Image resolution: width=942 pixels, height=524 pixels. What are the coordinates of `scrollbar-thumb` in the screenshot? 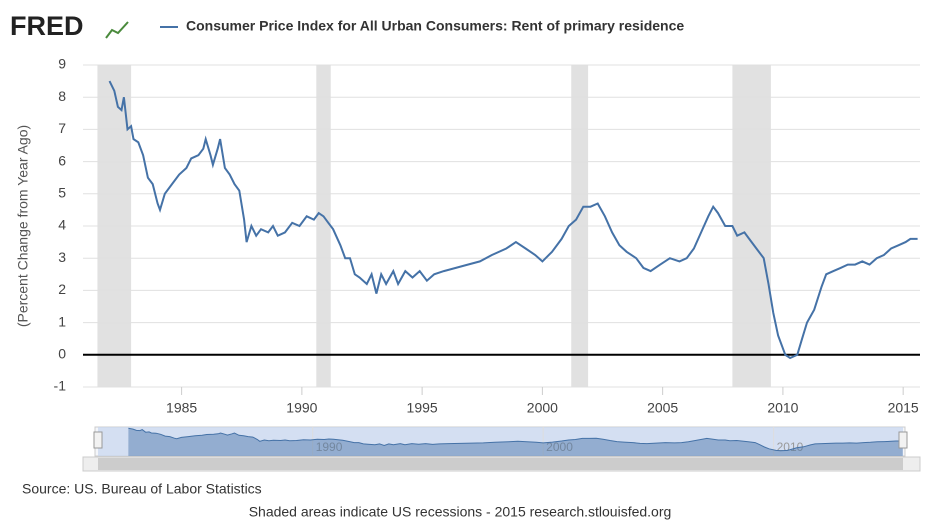 It's located at (500, 464).